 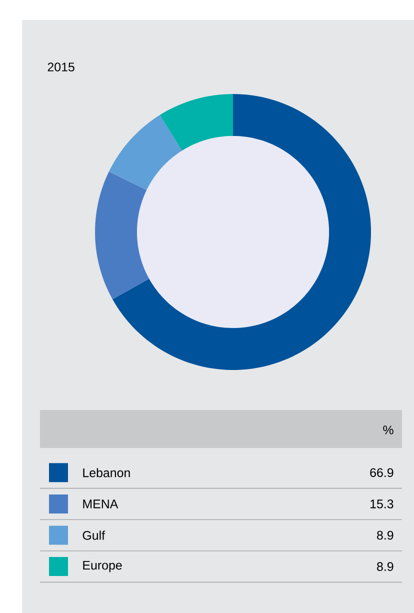 What do you see at coordinates (102, 566) in the screenshot?
I see `legend-label: Europe` at bounding box center [102, 566].